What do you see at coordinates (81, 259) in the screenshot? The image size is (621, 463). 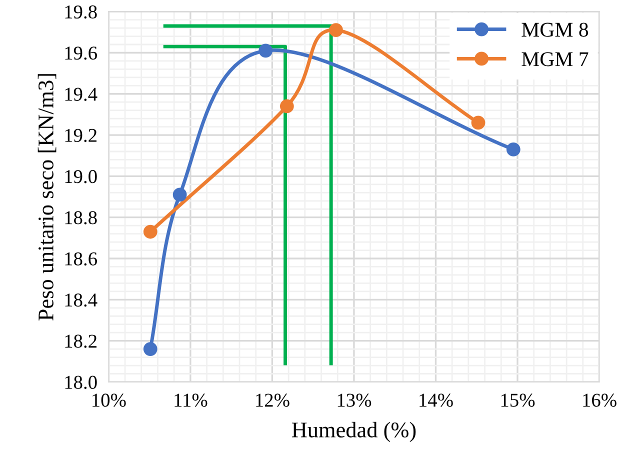 I see `y-tick-label: 18.6` at bounding box center [81, 259].